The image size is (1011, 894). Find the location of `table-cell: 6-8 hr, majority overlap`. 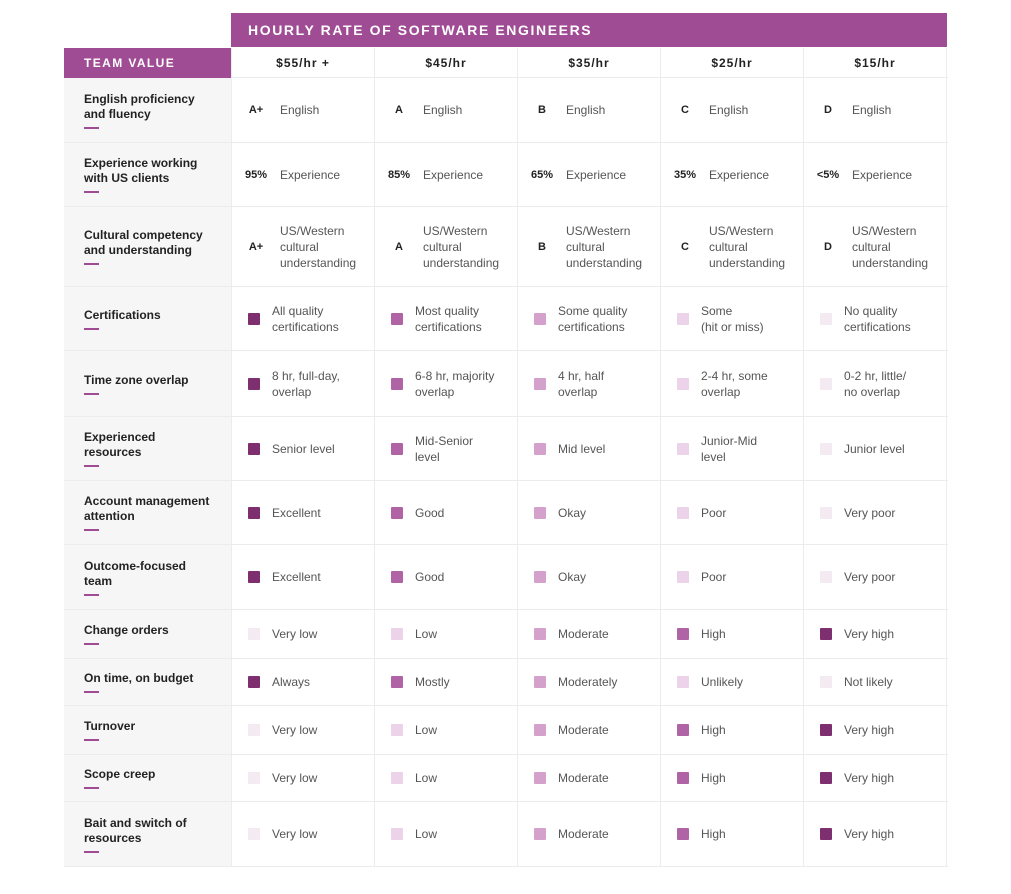

table-cell: 6-8 hr, majority overlap is located at coordinates (445, 383).